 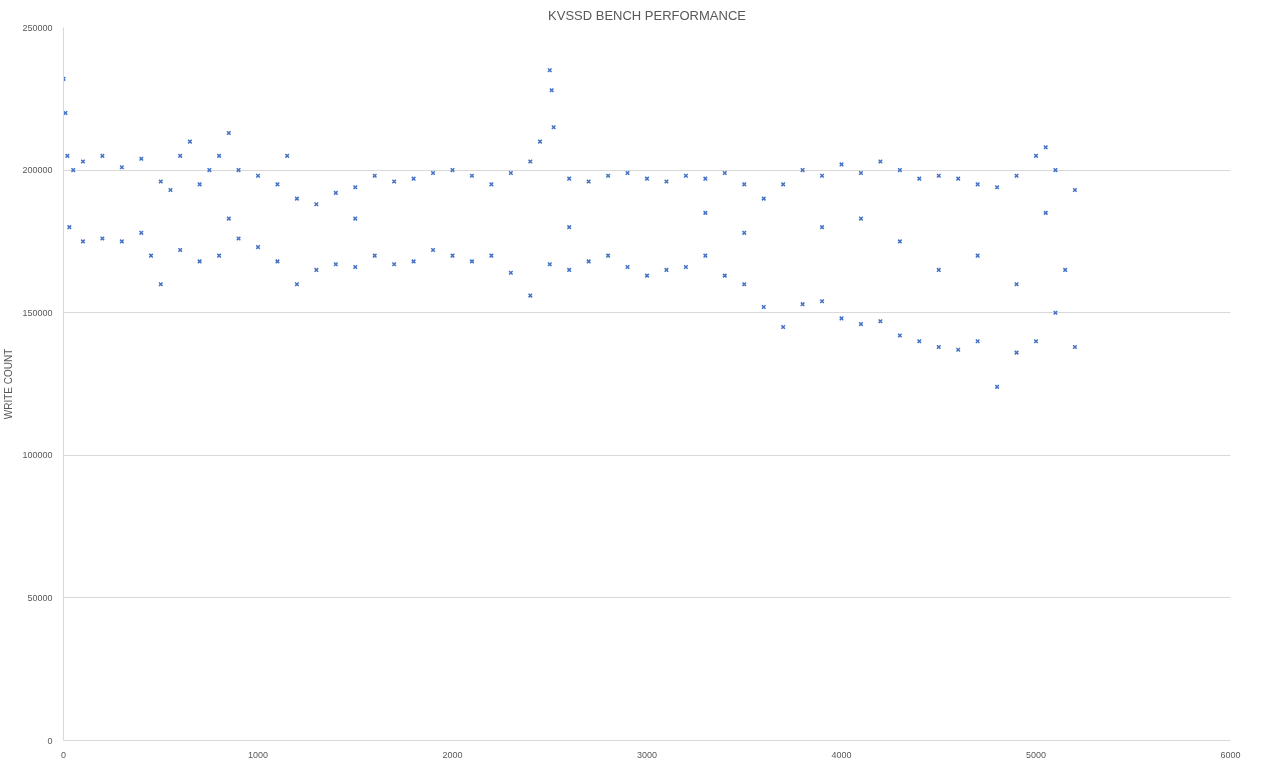 What do you see at coordinates (841, 754) in the screenshot?
I see `x-tick-label: 4000` at bounding box center [841, 754].